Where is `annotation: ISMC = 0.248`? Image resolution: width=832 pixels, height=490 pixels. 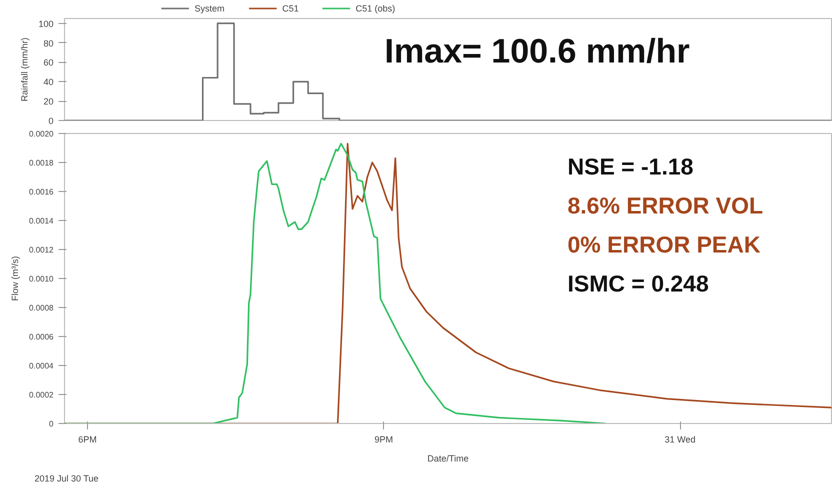 annotation: ISMC = 0.248 is located at coordinates (638, 283).